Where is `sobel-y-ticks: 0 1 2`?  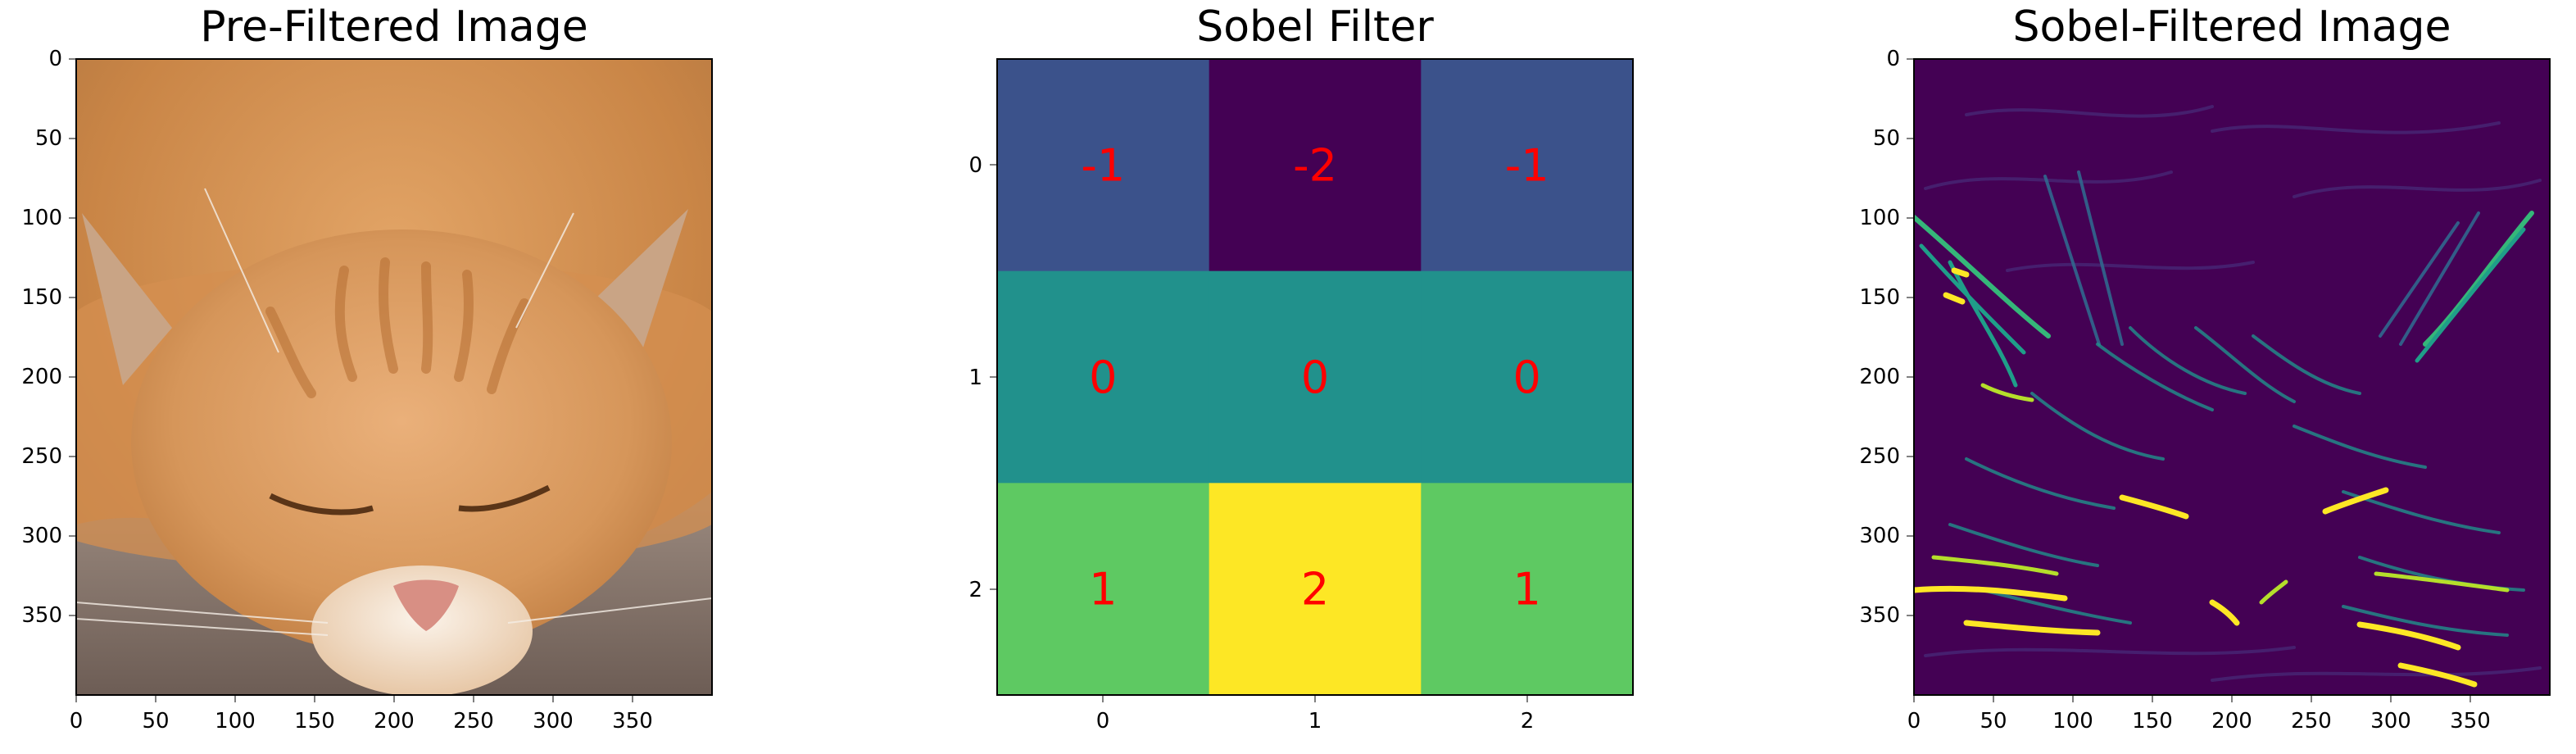 sobel-y-ticks: 0 1 2 is located at coordinates (982, 378).